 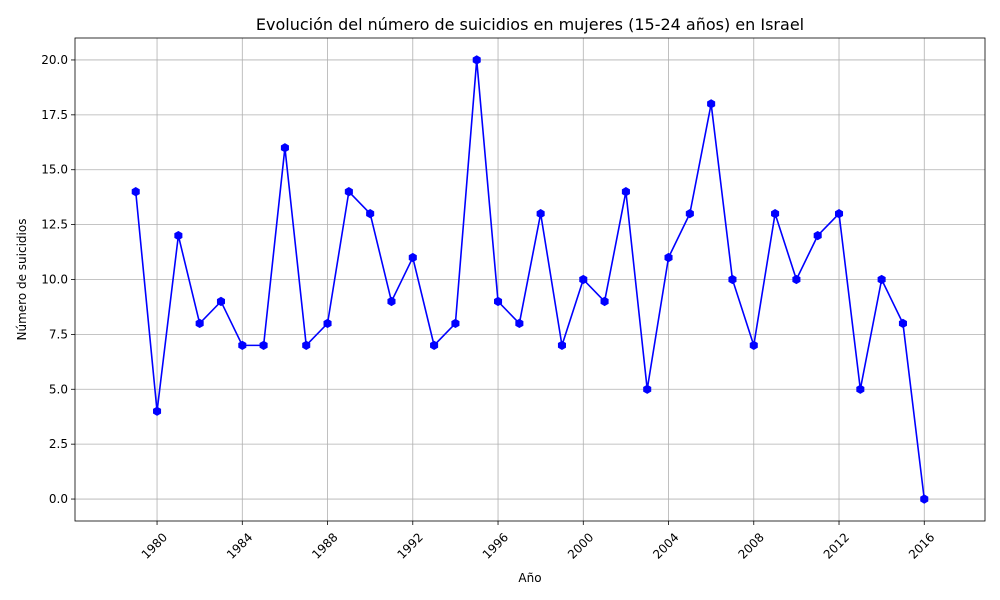 I want to click on y-tick-label: 2.5, so click(x=58, y=444).